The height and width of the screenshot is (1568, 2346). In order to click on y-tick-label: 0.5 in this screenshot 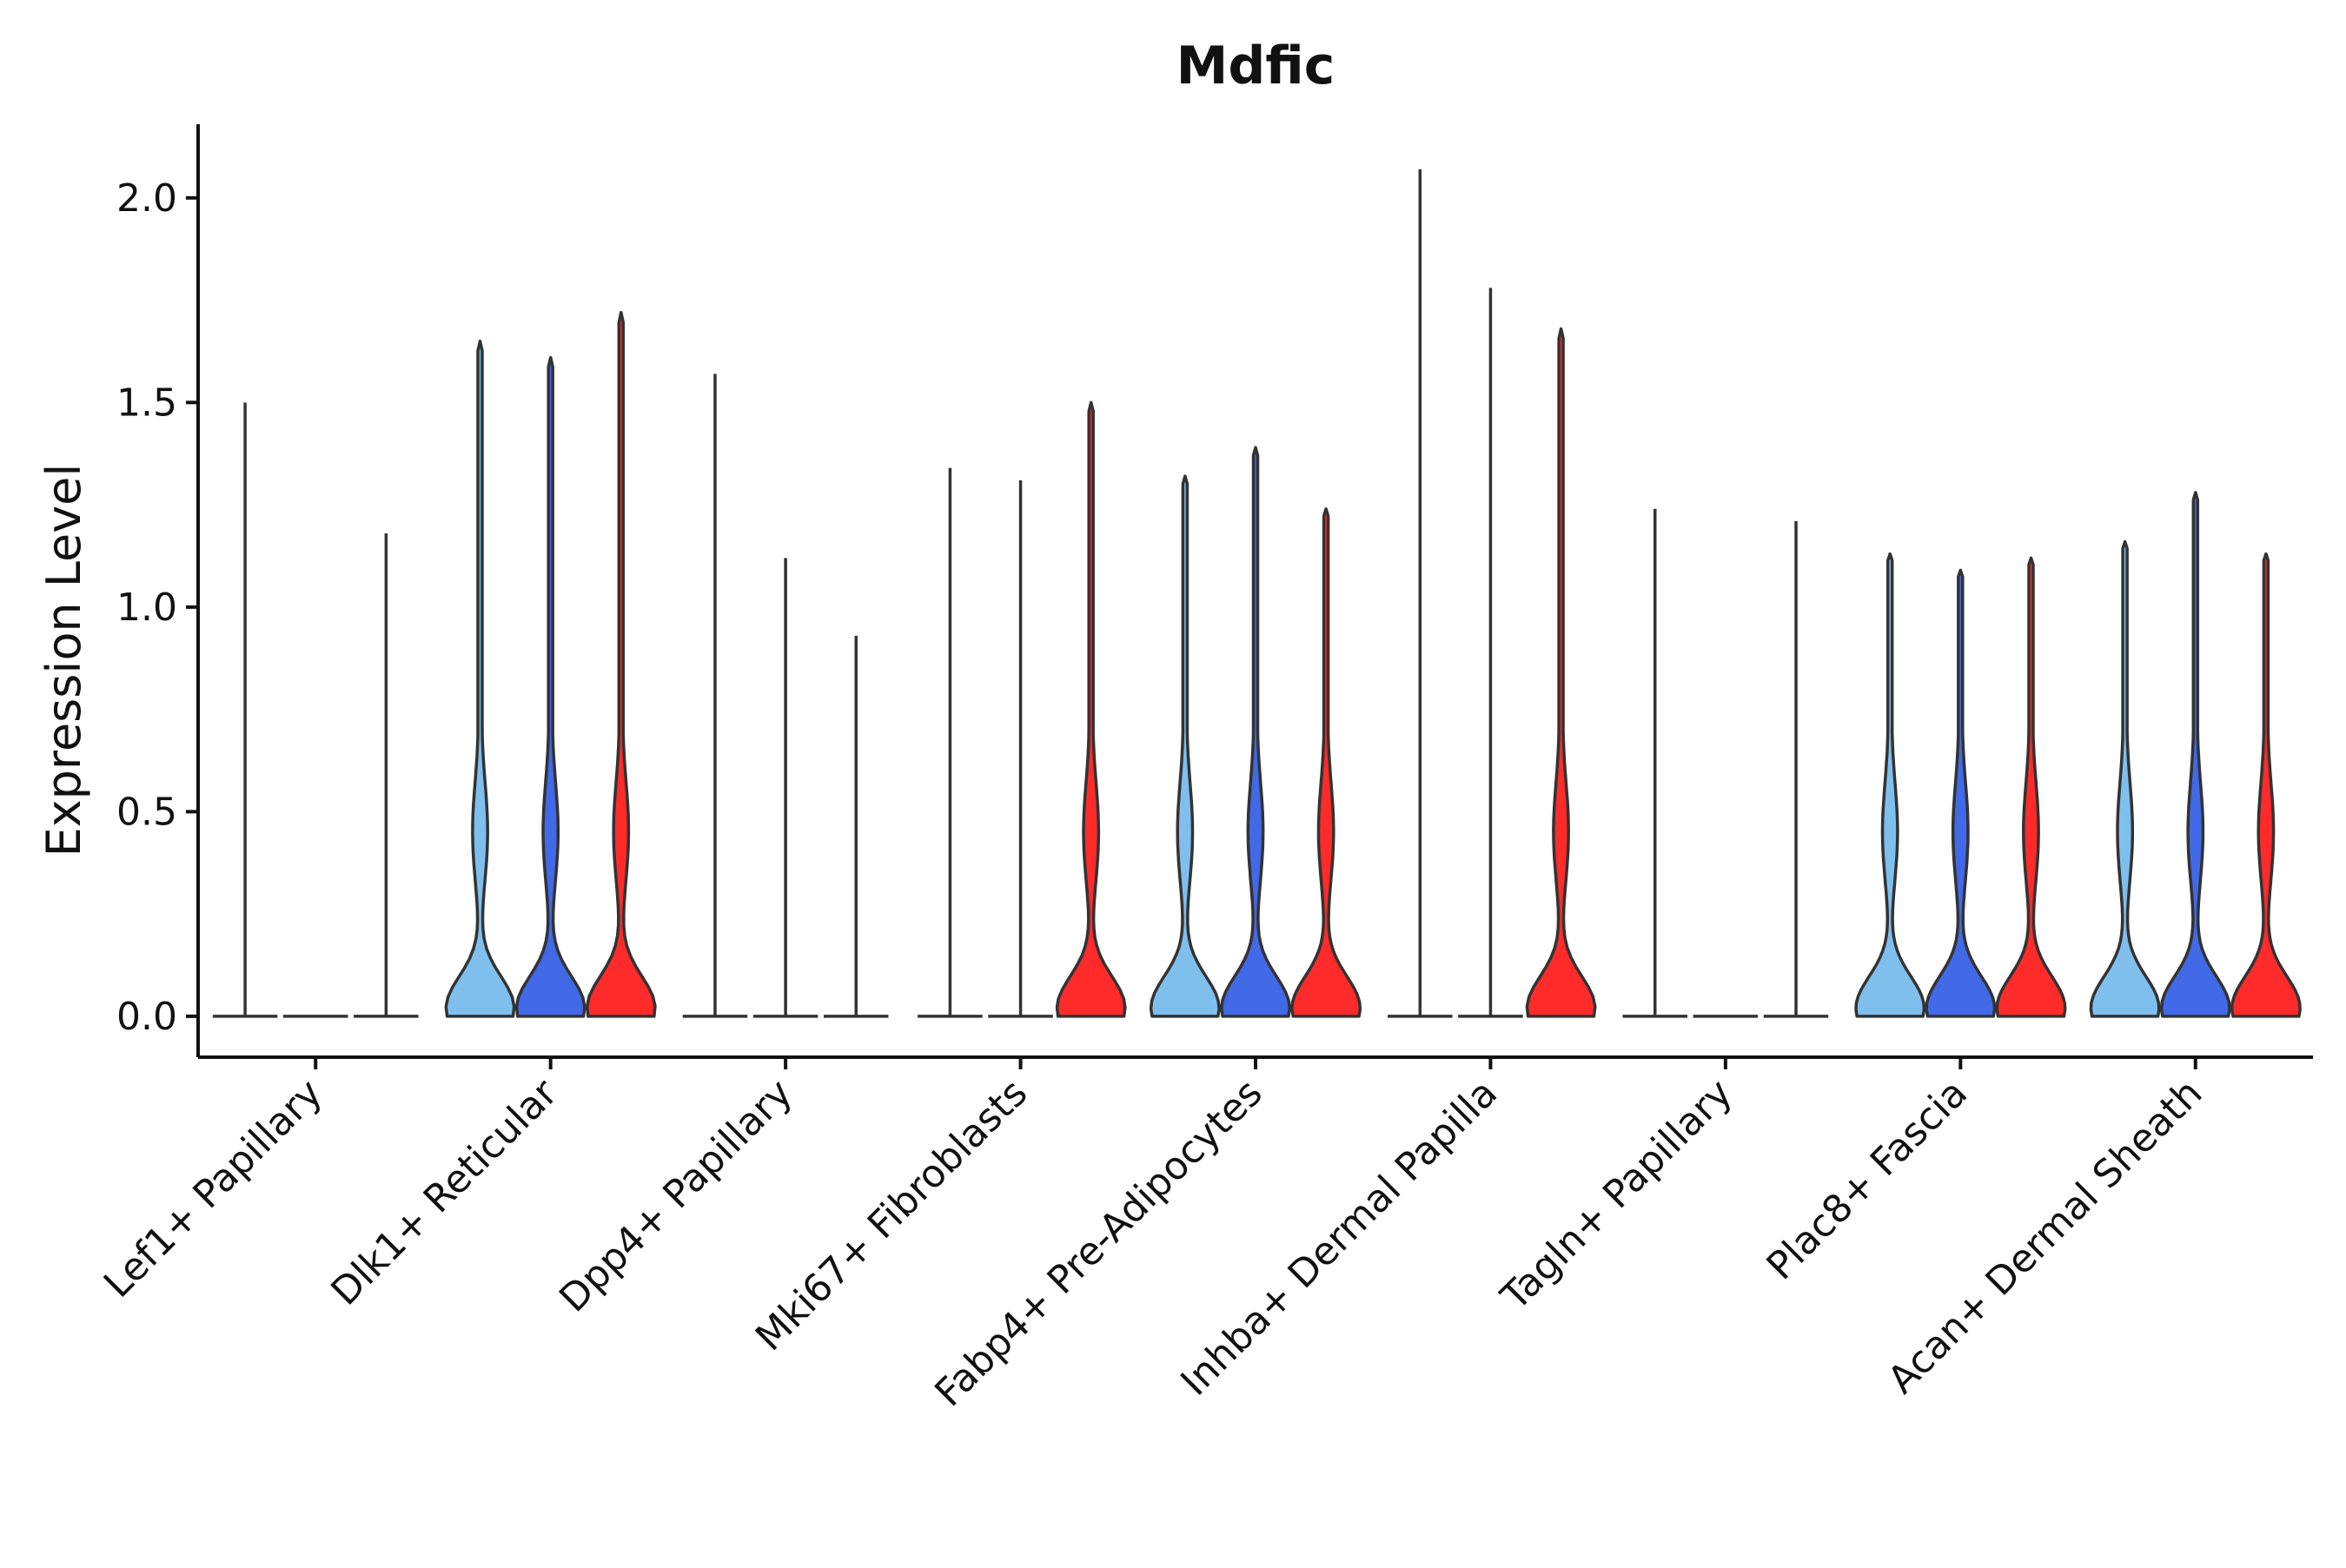, I will do `click(146, 812)`.